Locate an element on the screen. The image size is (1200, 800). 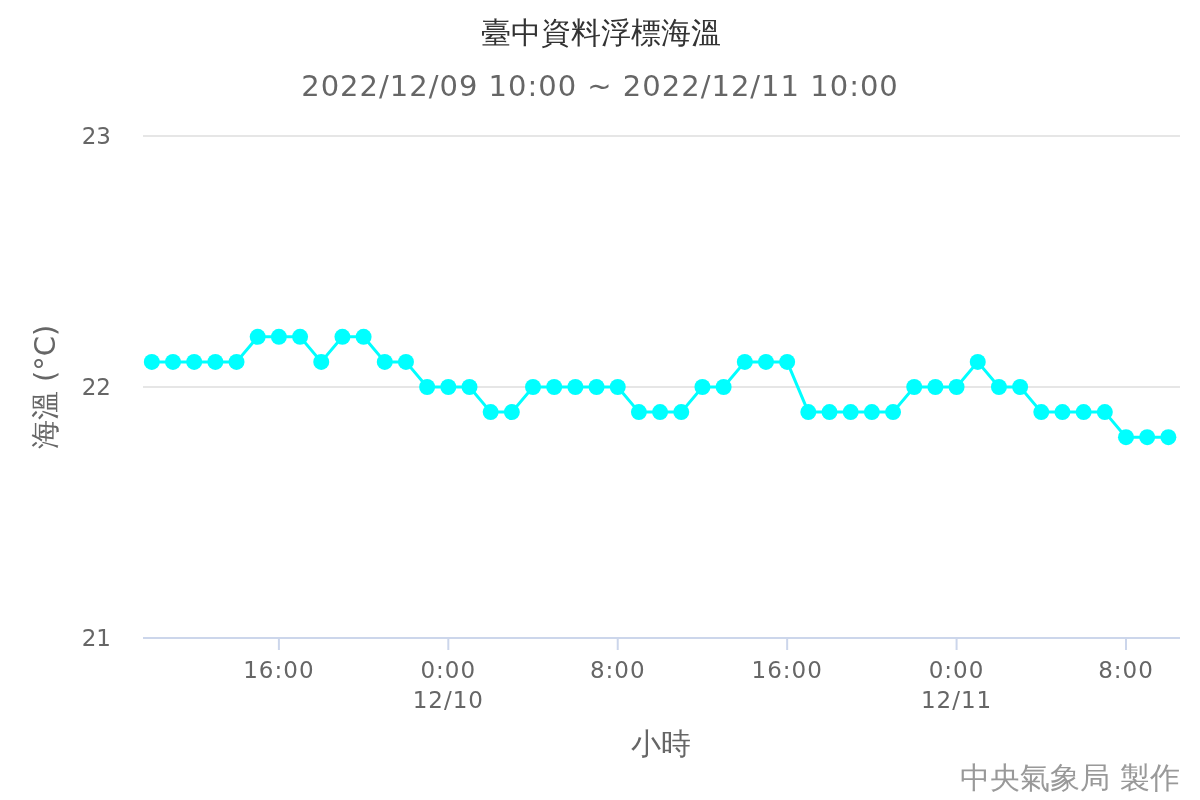
y-tick-label: 22 is located at coordinates (96, 387).